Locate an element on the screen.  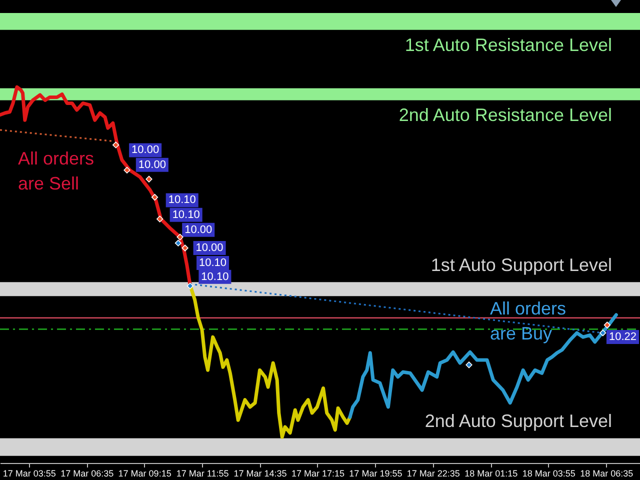
x-tick-label: 17 Mar 11:55 is located at coordinates (202, 473).